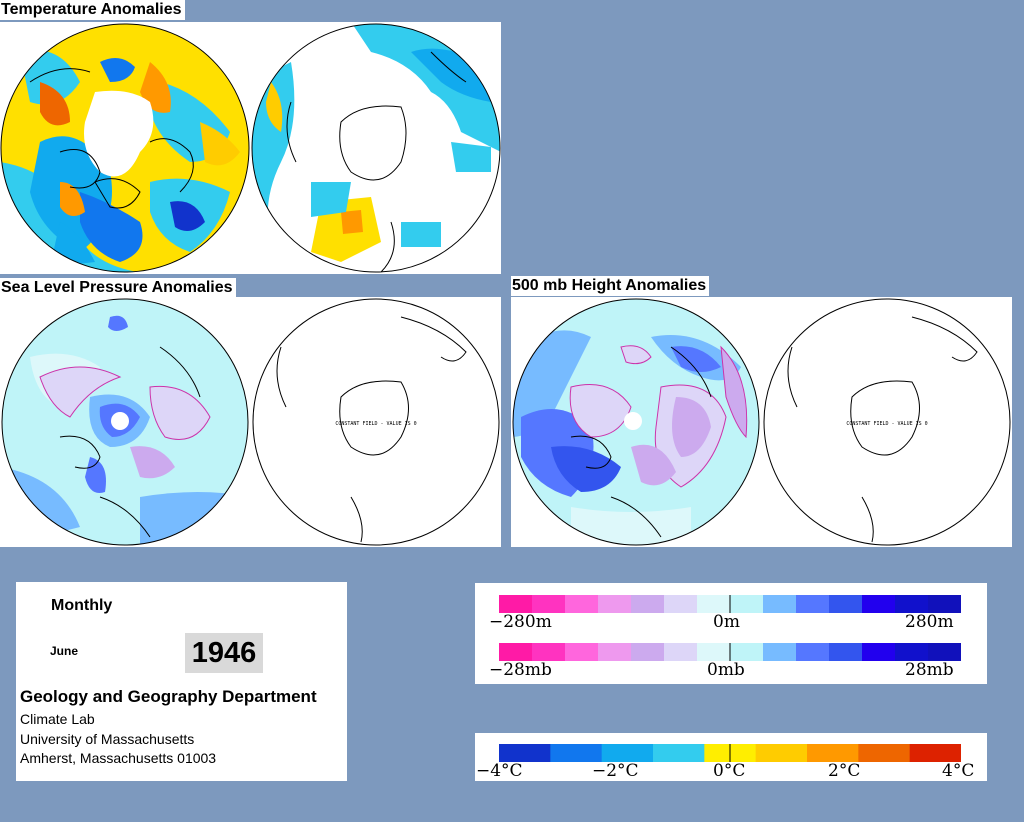 This screenshot has width=1024, height=822. Describe the element at coordinates (761, 422) in the screenshot. I see `height-map-panel: CONSTANT FIELD - VALUE IS 0` at that location.